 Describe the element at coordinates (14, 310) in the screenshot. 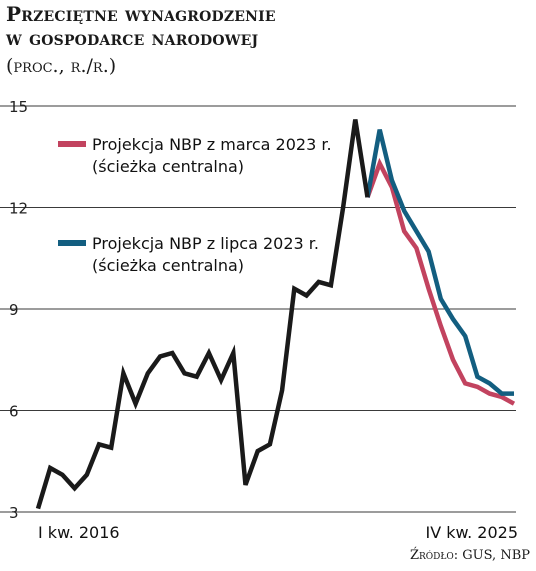

I see `y-tick-label: 9` at that location.